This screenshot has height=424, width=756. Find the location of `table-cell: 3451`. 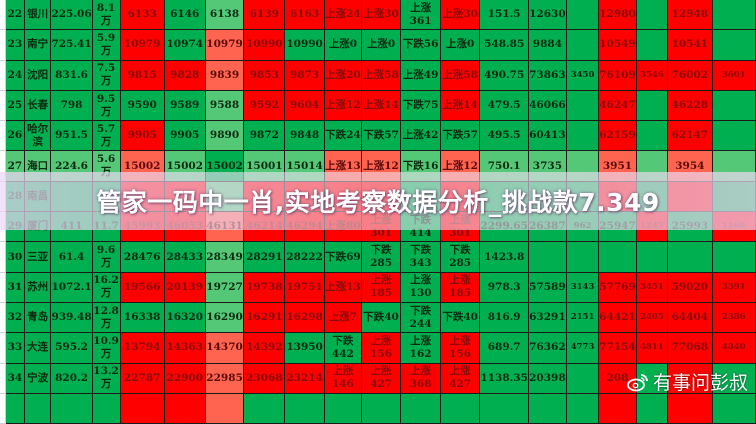

table-cell: 3451 is located at coordinates (652, 287).